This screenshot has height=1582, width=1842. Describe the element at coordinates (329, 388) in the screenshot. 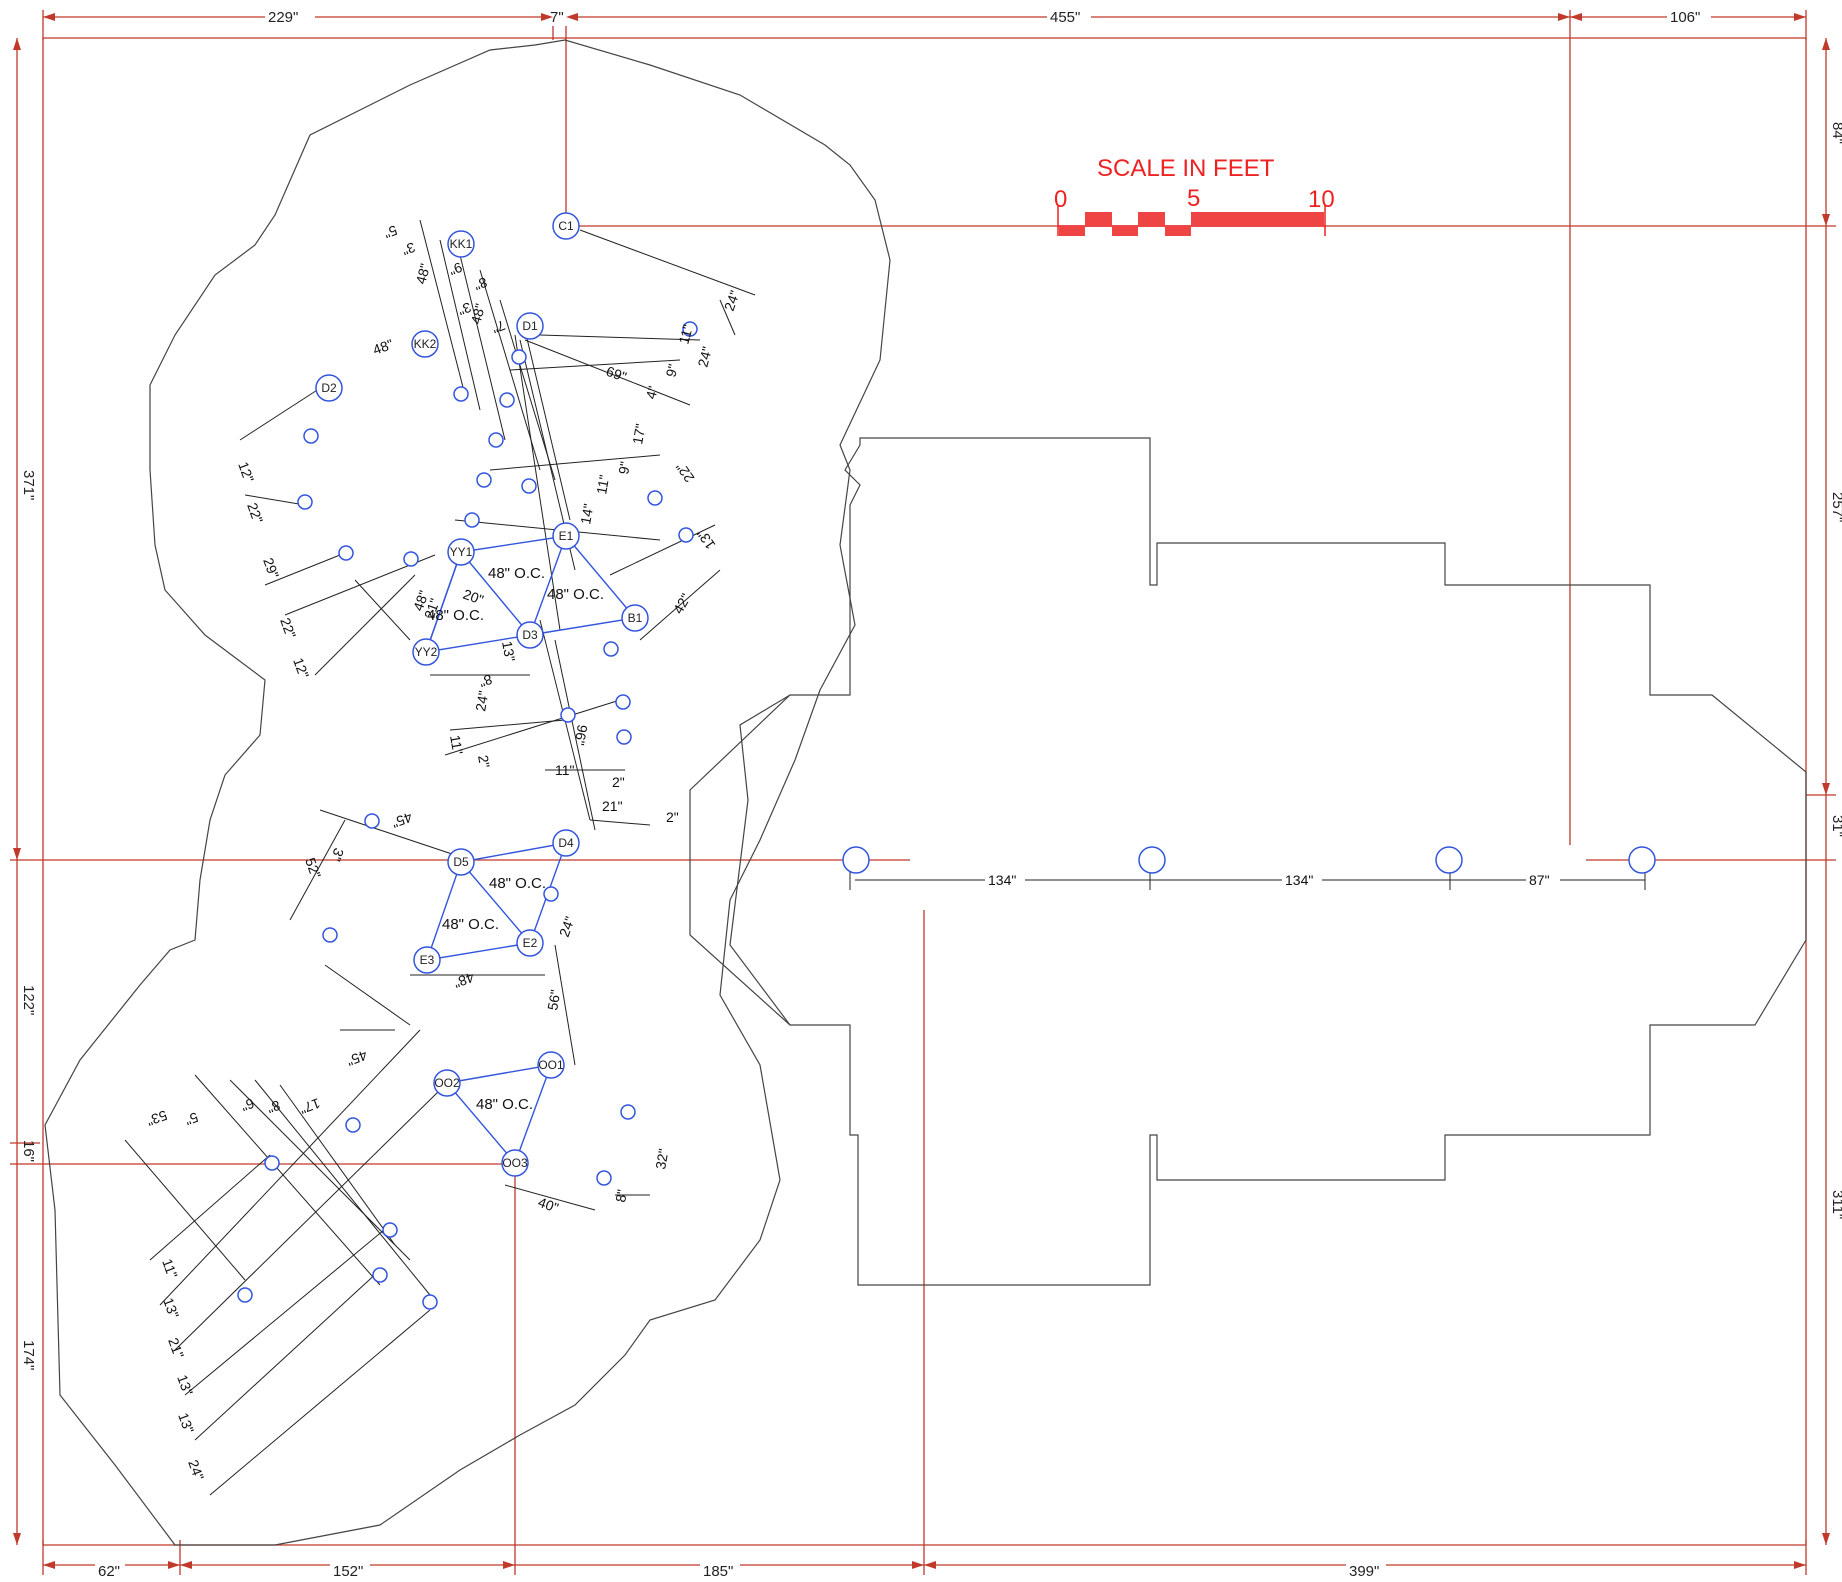

I see `node-d2: D2` at that location.